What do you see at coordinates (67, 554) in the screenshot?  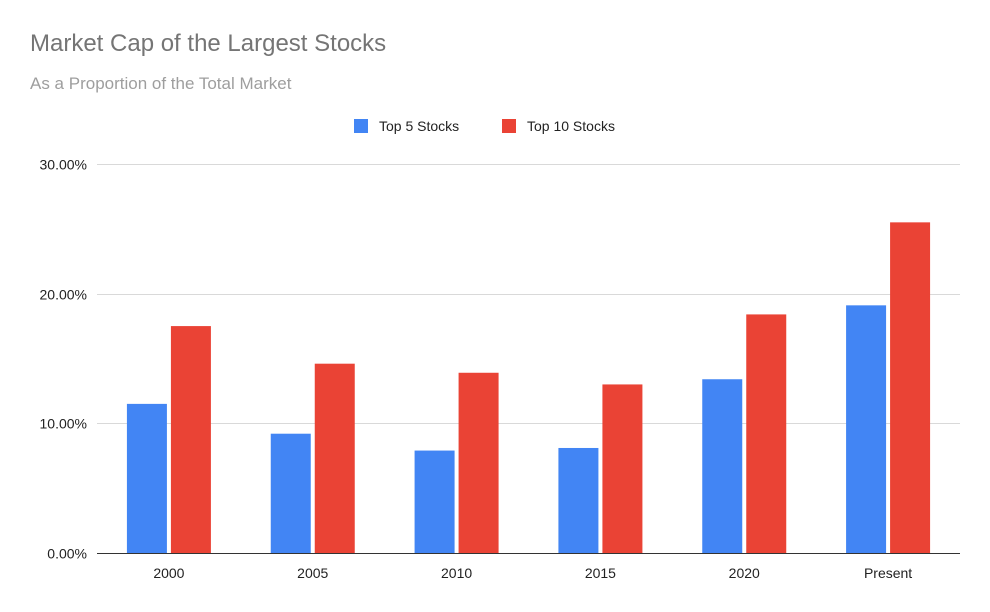 I see `y-tick-label: 0.00%` at bounding box center [67, 554].